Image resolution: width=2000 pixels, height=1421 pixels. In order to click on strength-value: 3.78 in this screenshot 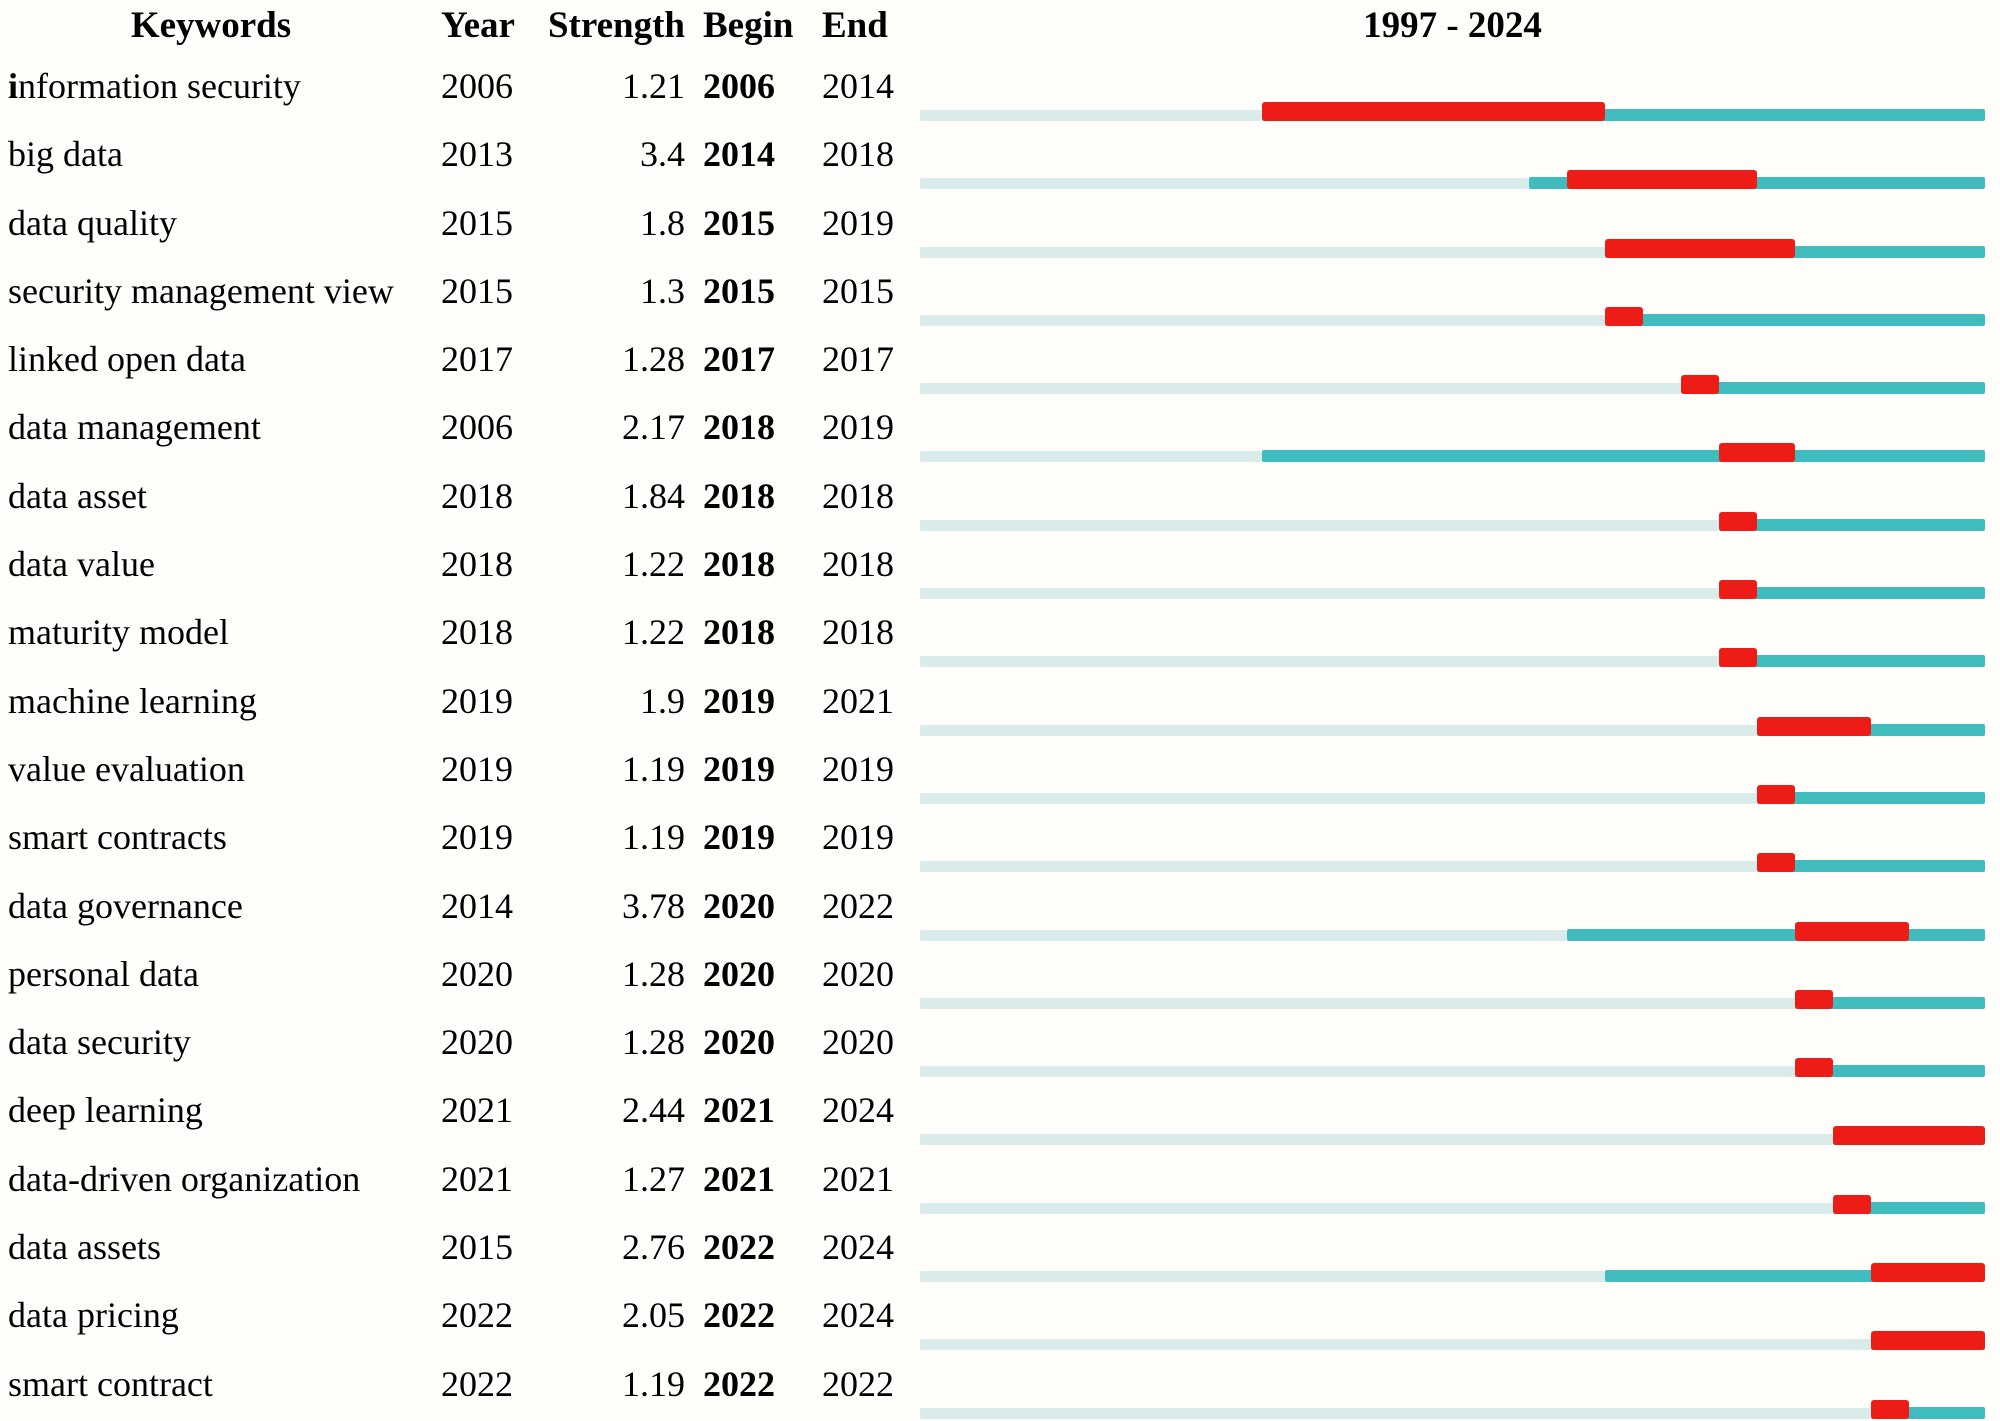, I will do `click(653, 905)`.